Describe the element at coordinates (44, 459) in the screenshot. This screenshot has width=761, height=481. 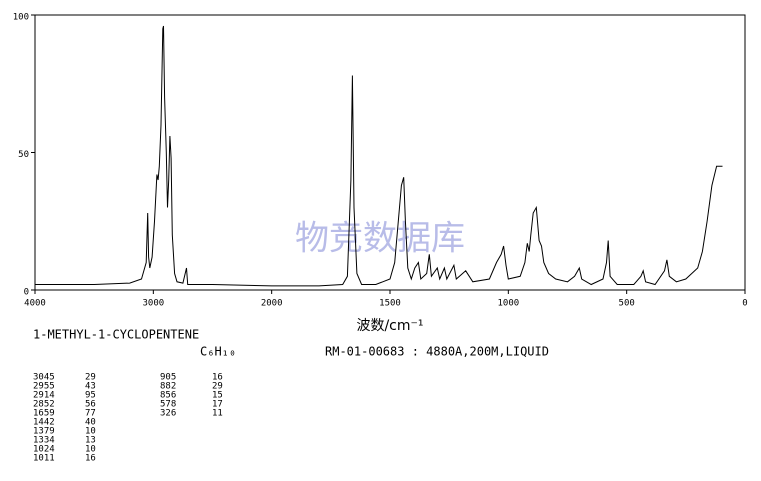
I see `peak-wavenumber: 1011` at that location.